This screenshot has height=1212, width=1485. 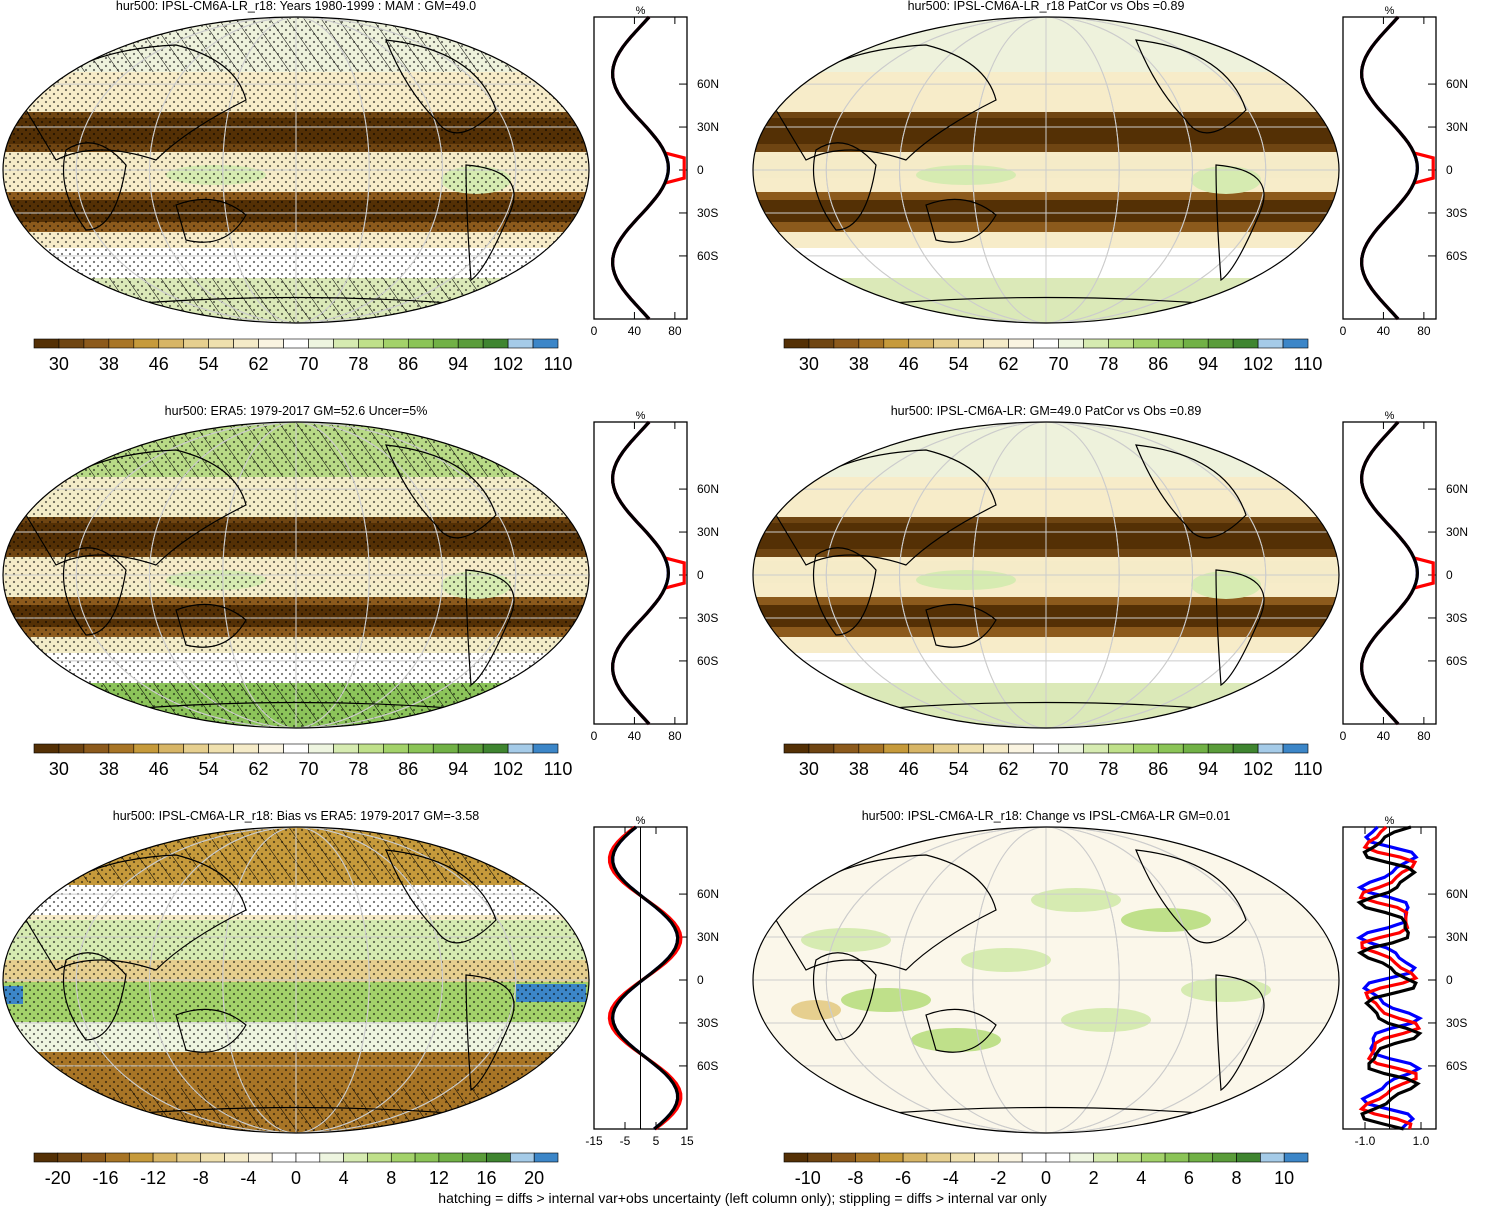 I want to click on profile-frame, so click(x=1389, y=168).